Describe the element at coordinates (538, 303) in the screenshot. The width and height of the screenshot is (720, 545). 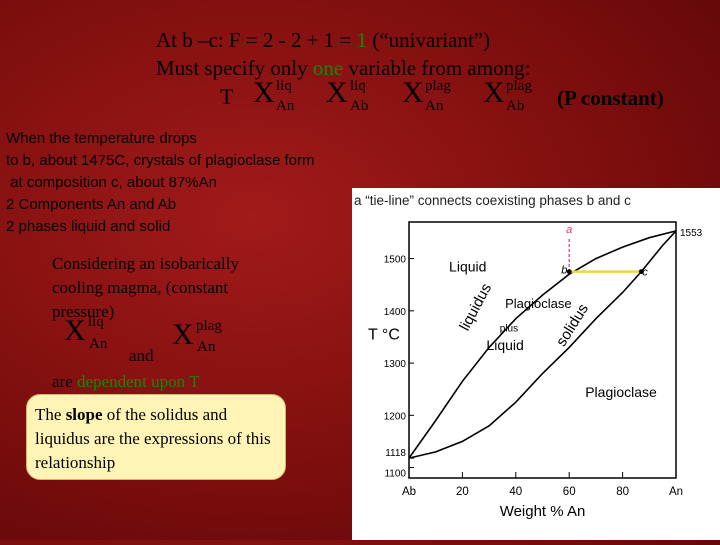
I see `region-plag-upper: Plagioclase` at that location.